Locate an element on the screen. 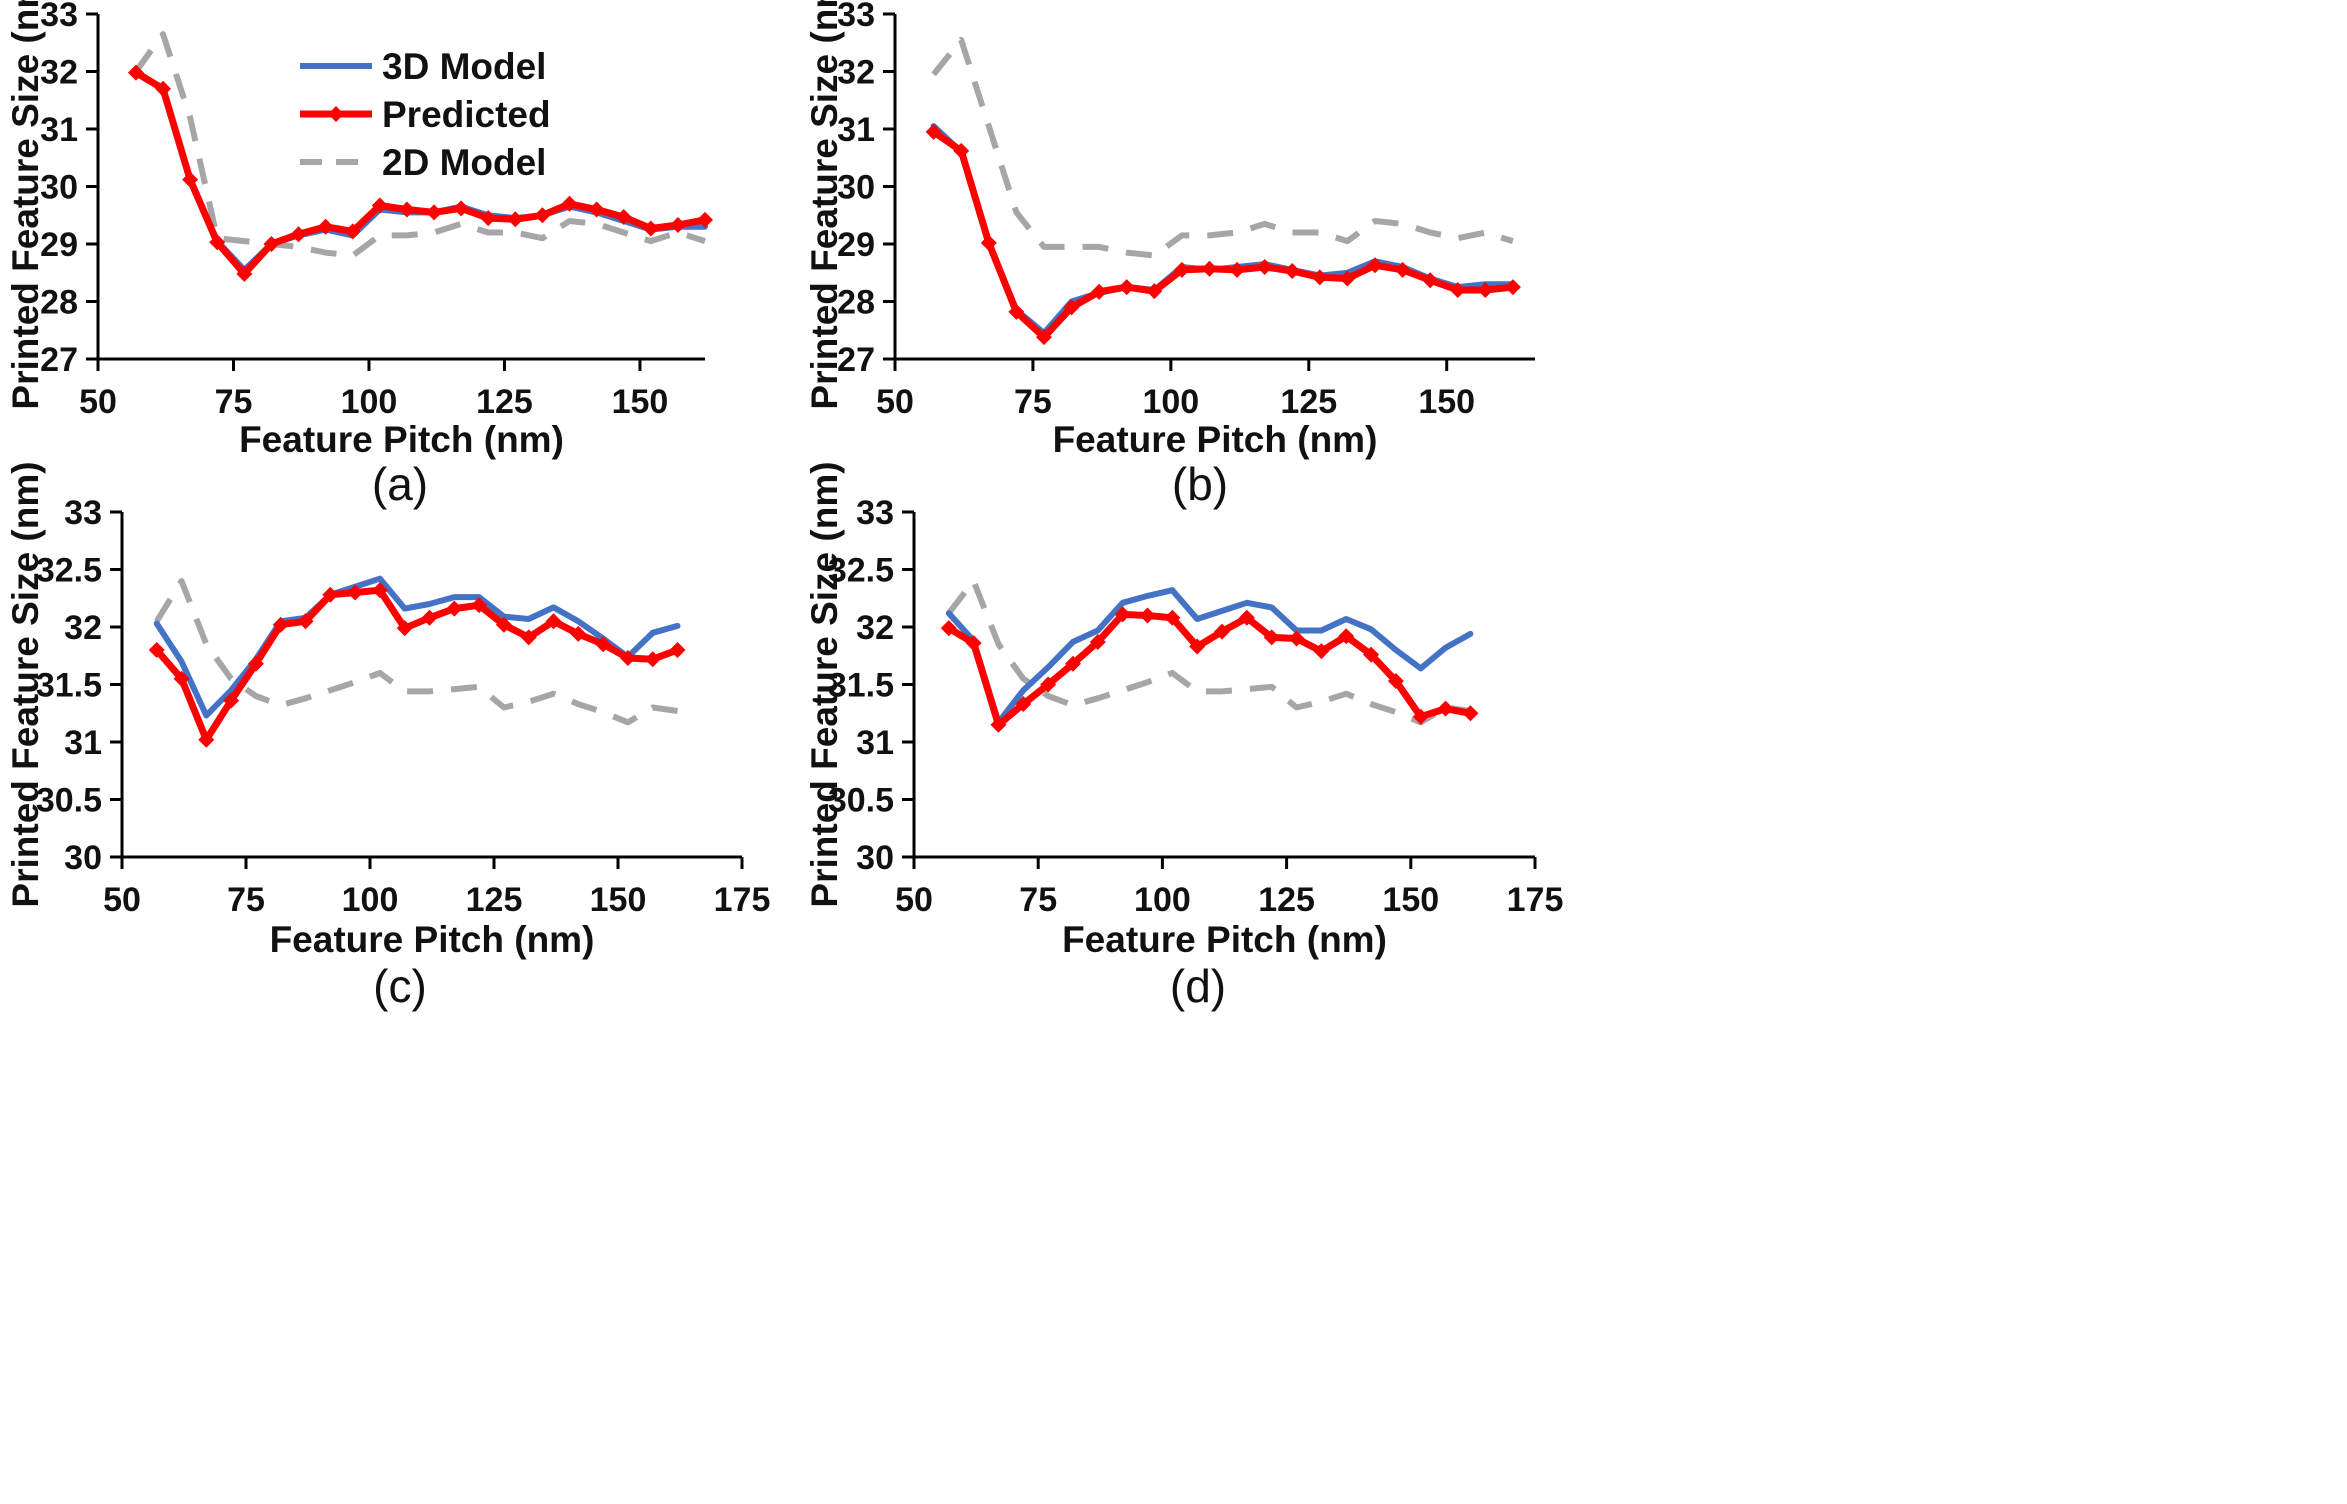  y-tick-label: 31.5 is located at coordinates (861, 686).